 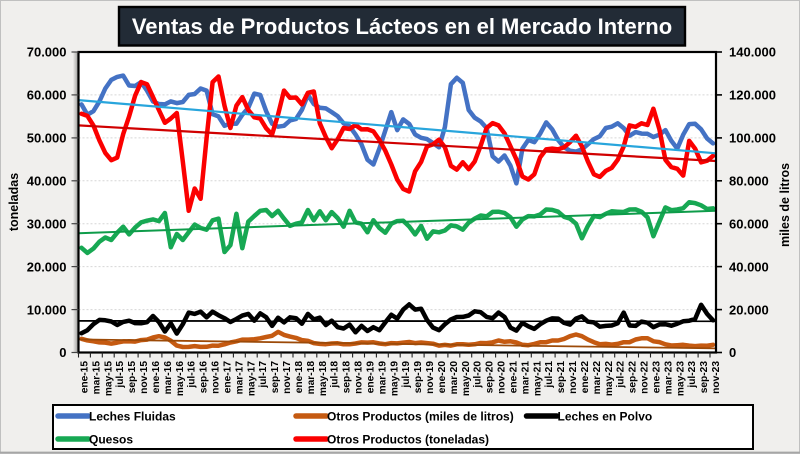 What do you see at coordinates (382, 378) in the screenshot?
I see `svg-text: mar-19` at bounding box center [382, 378].